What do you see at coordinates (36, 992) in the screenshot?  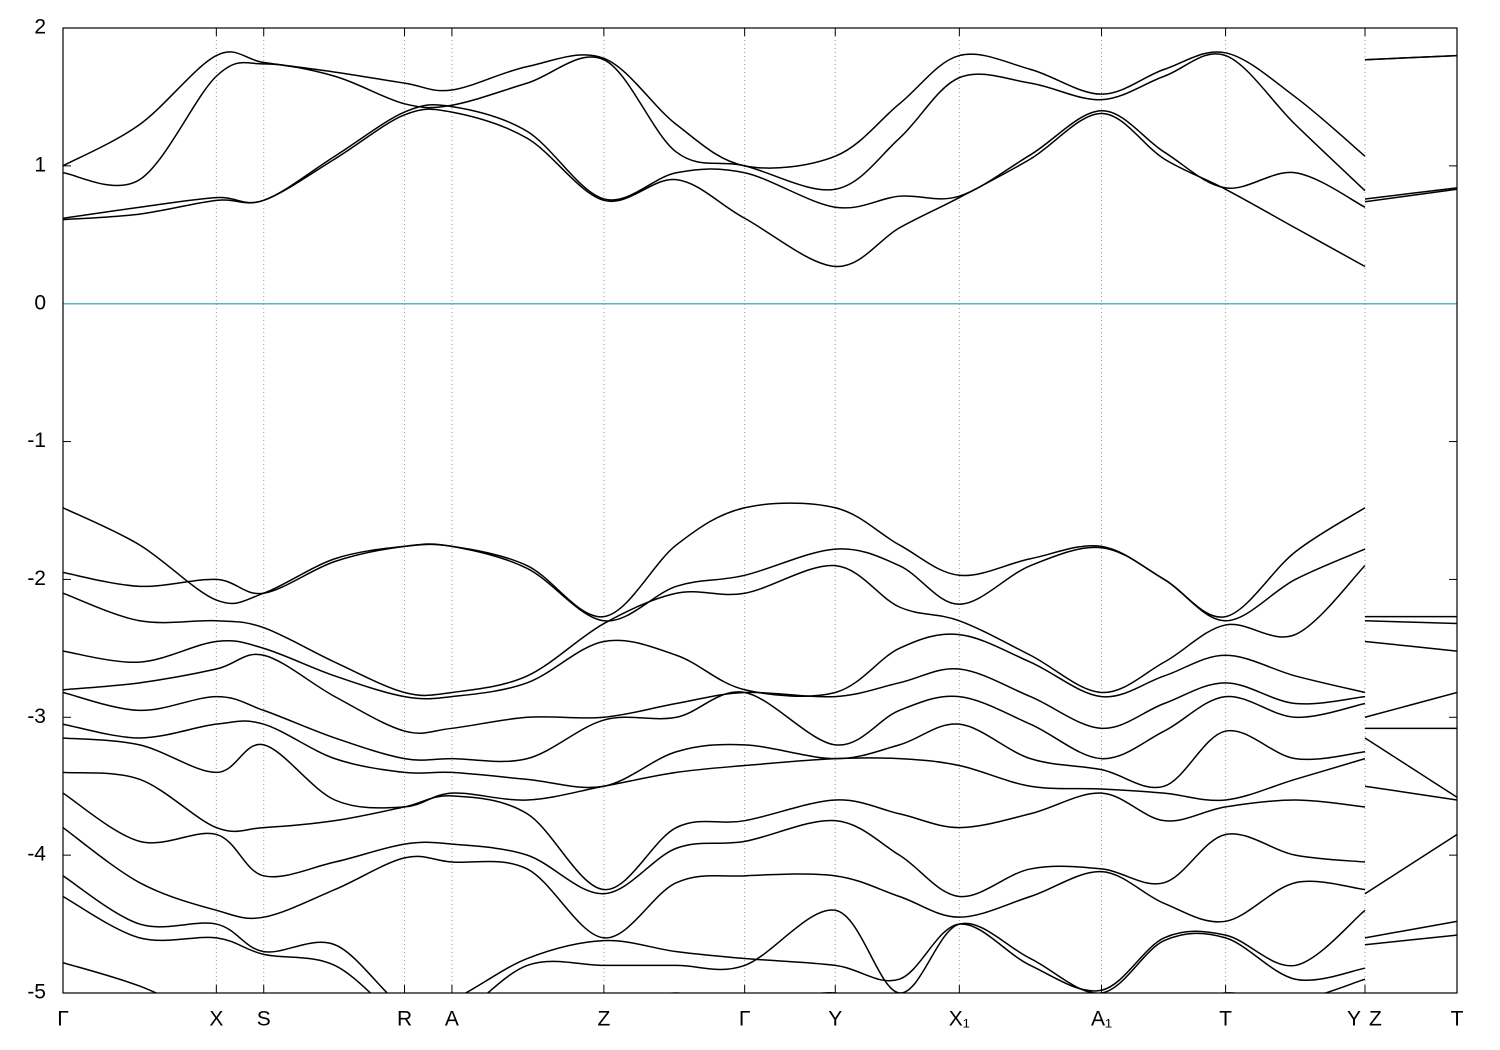 I see `y-tick-label: -5` at bounding box center [36, 992].